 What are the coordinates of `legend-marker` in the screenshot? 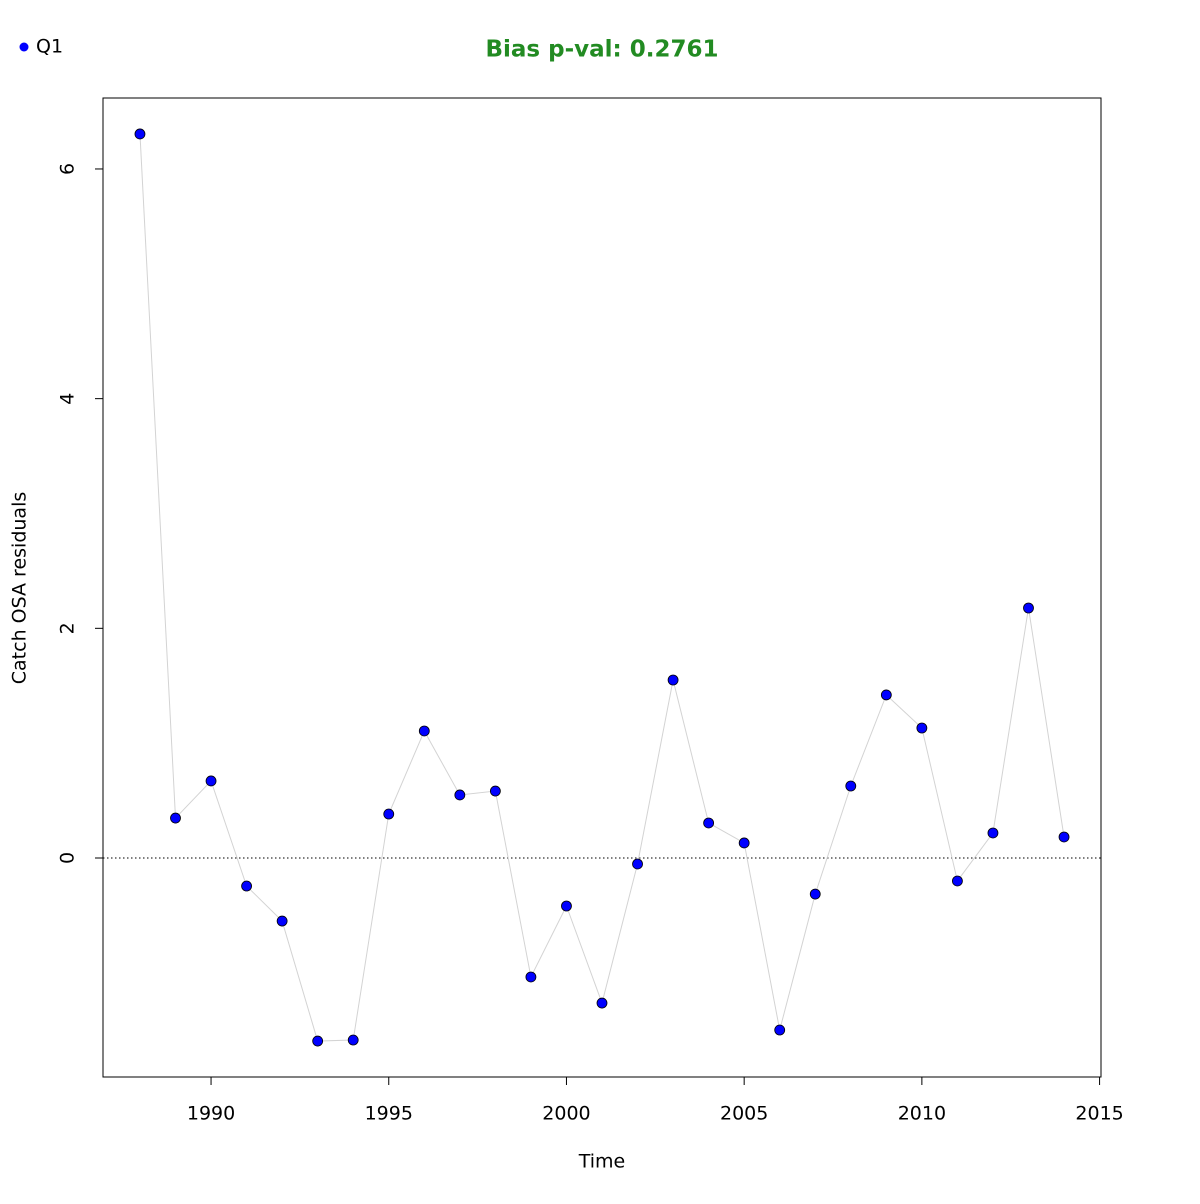 It's located at (24, 47).